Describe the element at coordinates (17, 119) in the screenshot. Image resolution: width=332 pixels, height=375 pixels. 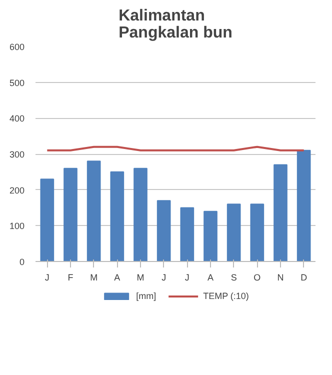
I see `y-tick-label: 400` at that location.